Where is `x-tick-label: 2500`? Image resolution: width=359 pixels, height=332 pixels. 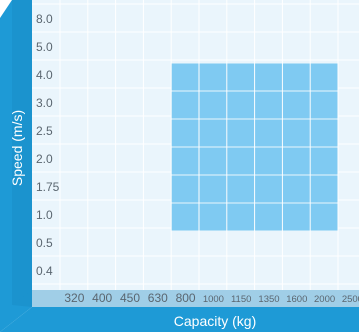
x-tick-label: 2500 is located at coordinates (350, 299).